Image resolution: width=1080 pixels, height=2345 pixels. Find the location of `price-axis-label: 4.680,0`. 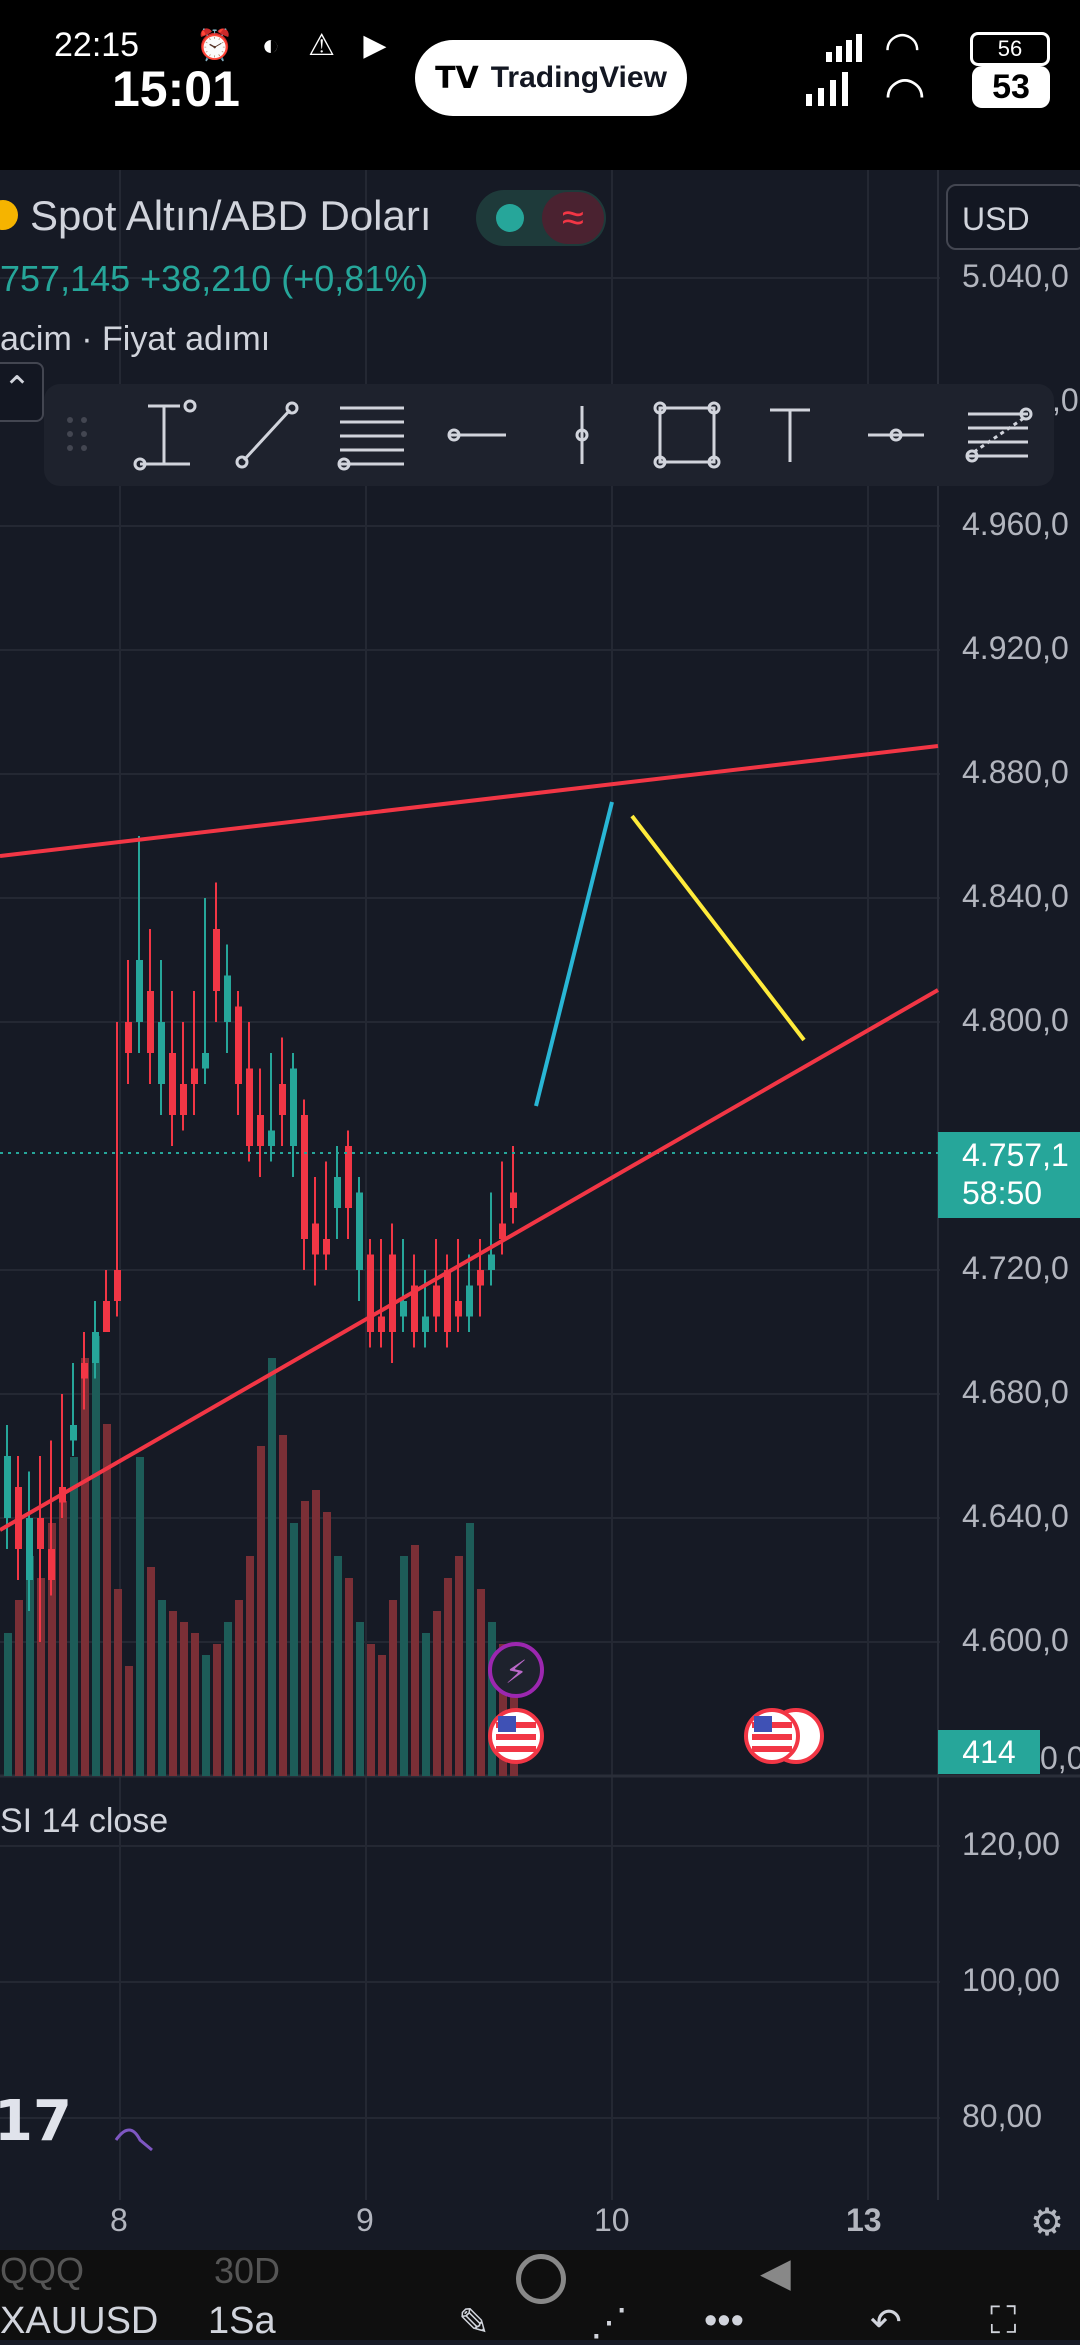

price-axis-label: 4.680,0 is located at coordinates (1015, 1392).